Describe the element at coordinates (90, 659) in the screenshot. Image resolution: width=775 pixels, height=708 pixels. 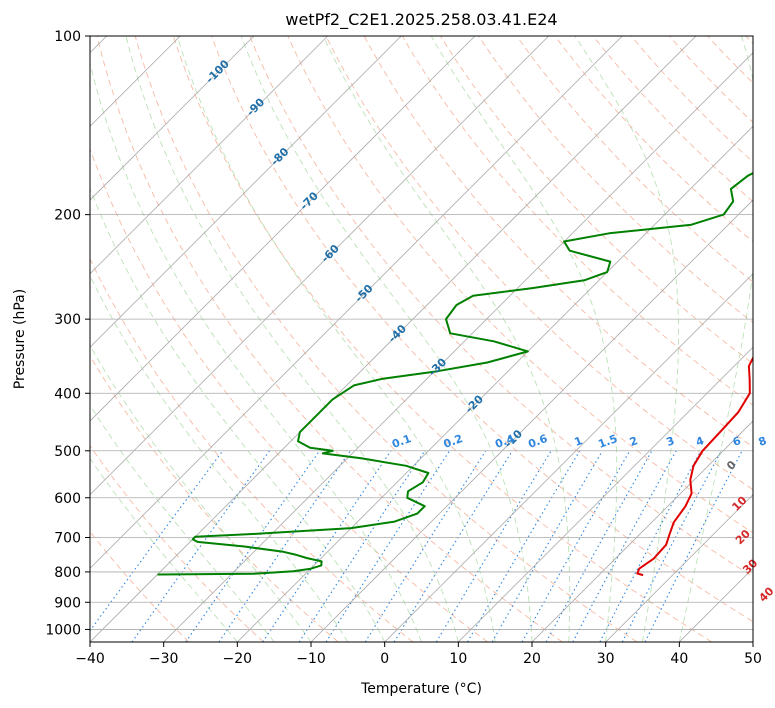
I see `x-tick-label: −40` at that location.